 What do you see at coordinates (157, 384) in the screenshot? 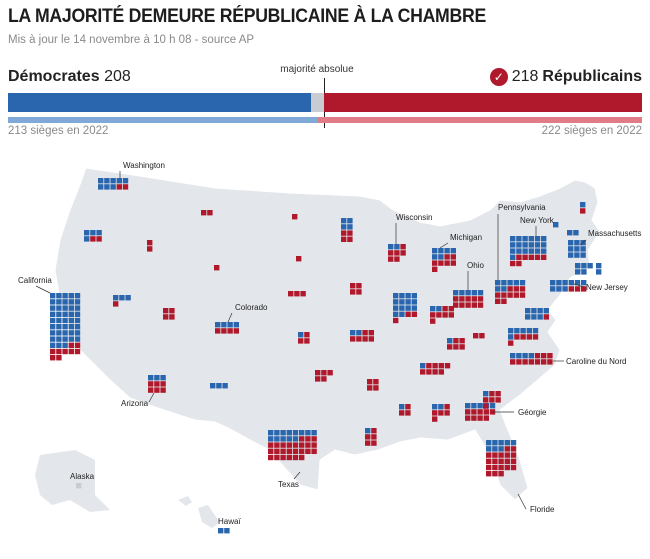
I see `state-block-arizona` at bounding box center [157, 384].